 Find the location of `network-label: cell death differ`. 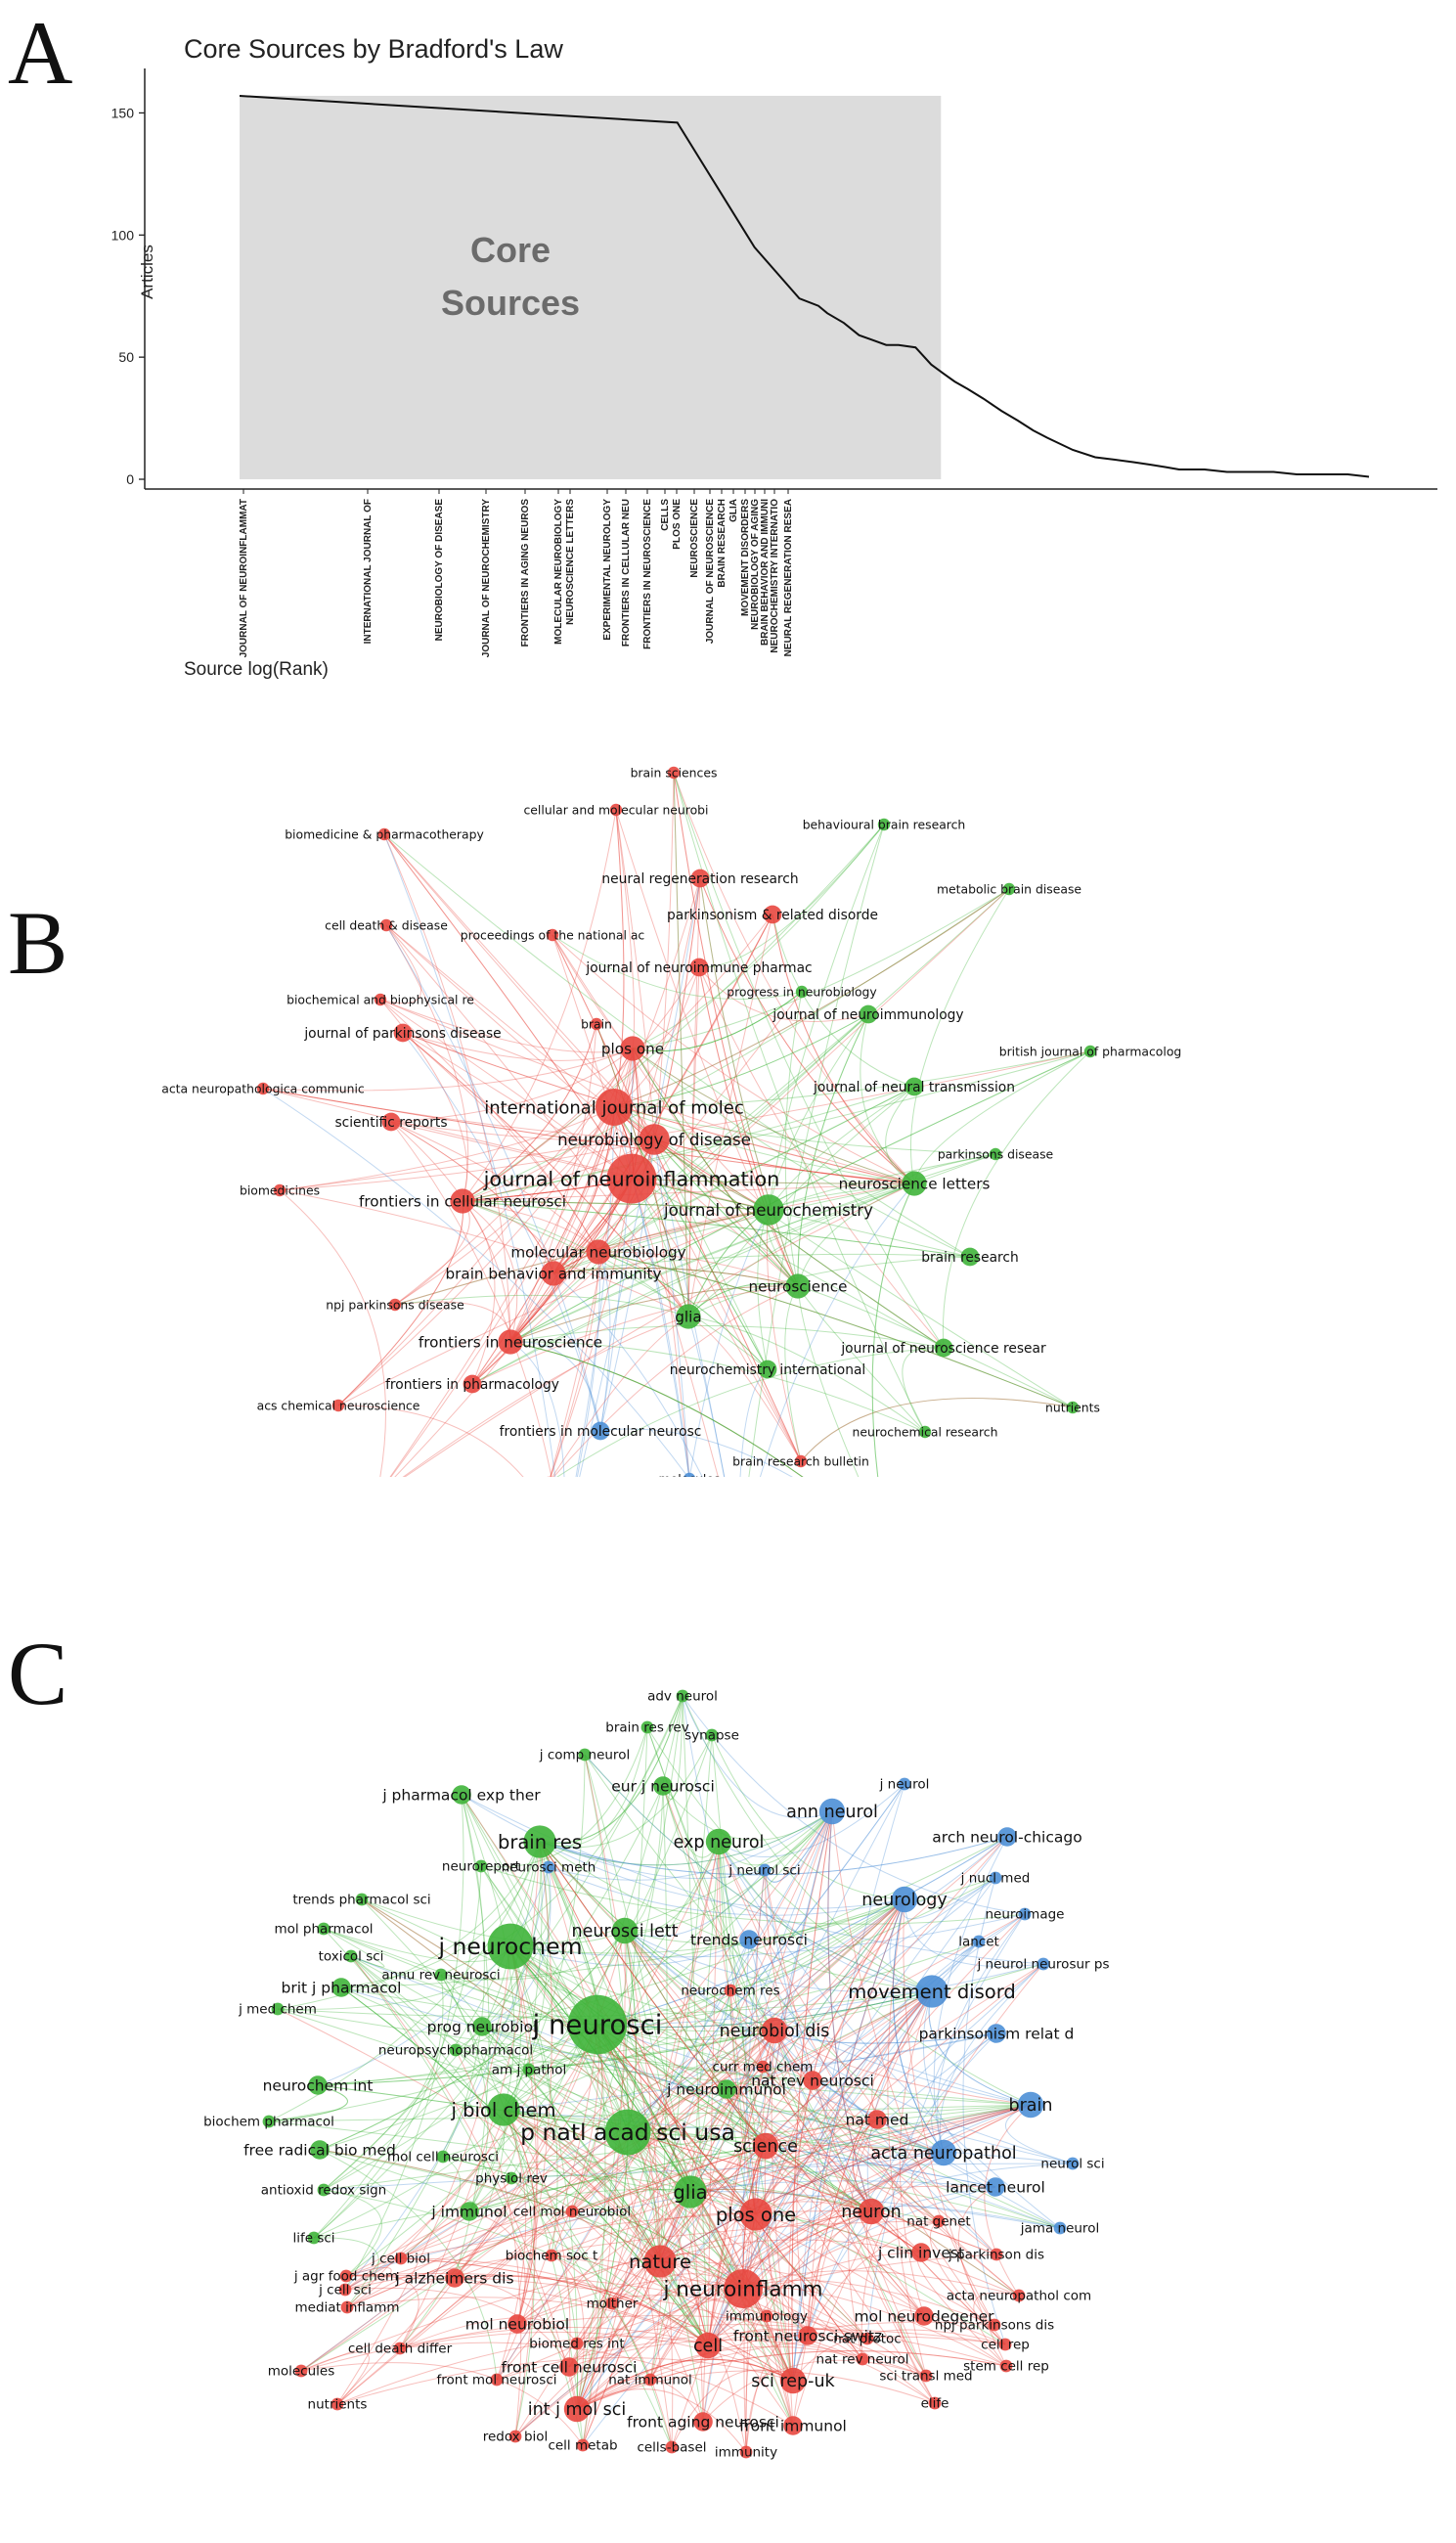

network-label: cell death differ is located at coordinates (400, 2349).